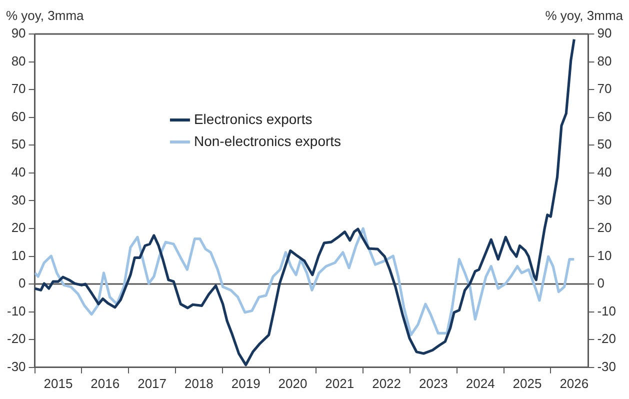  Describe the element at coordinates (18, 33) in the screenshot. I see `y-tick-label: 90` at that location.